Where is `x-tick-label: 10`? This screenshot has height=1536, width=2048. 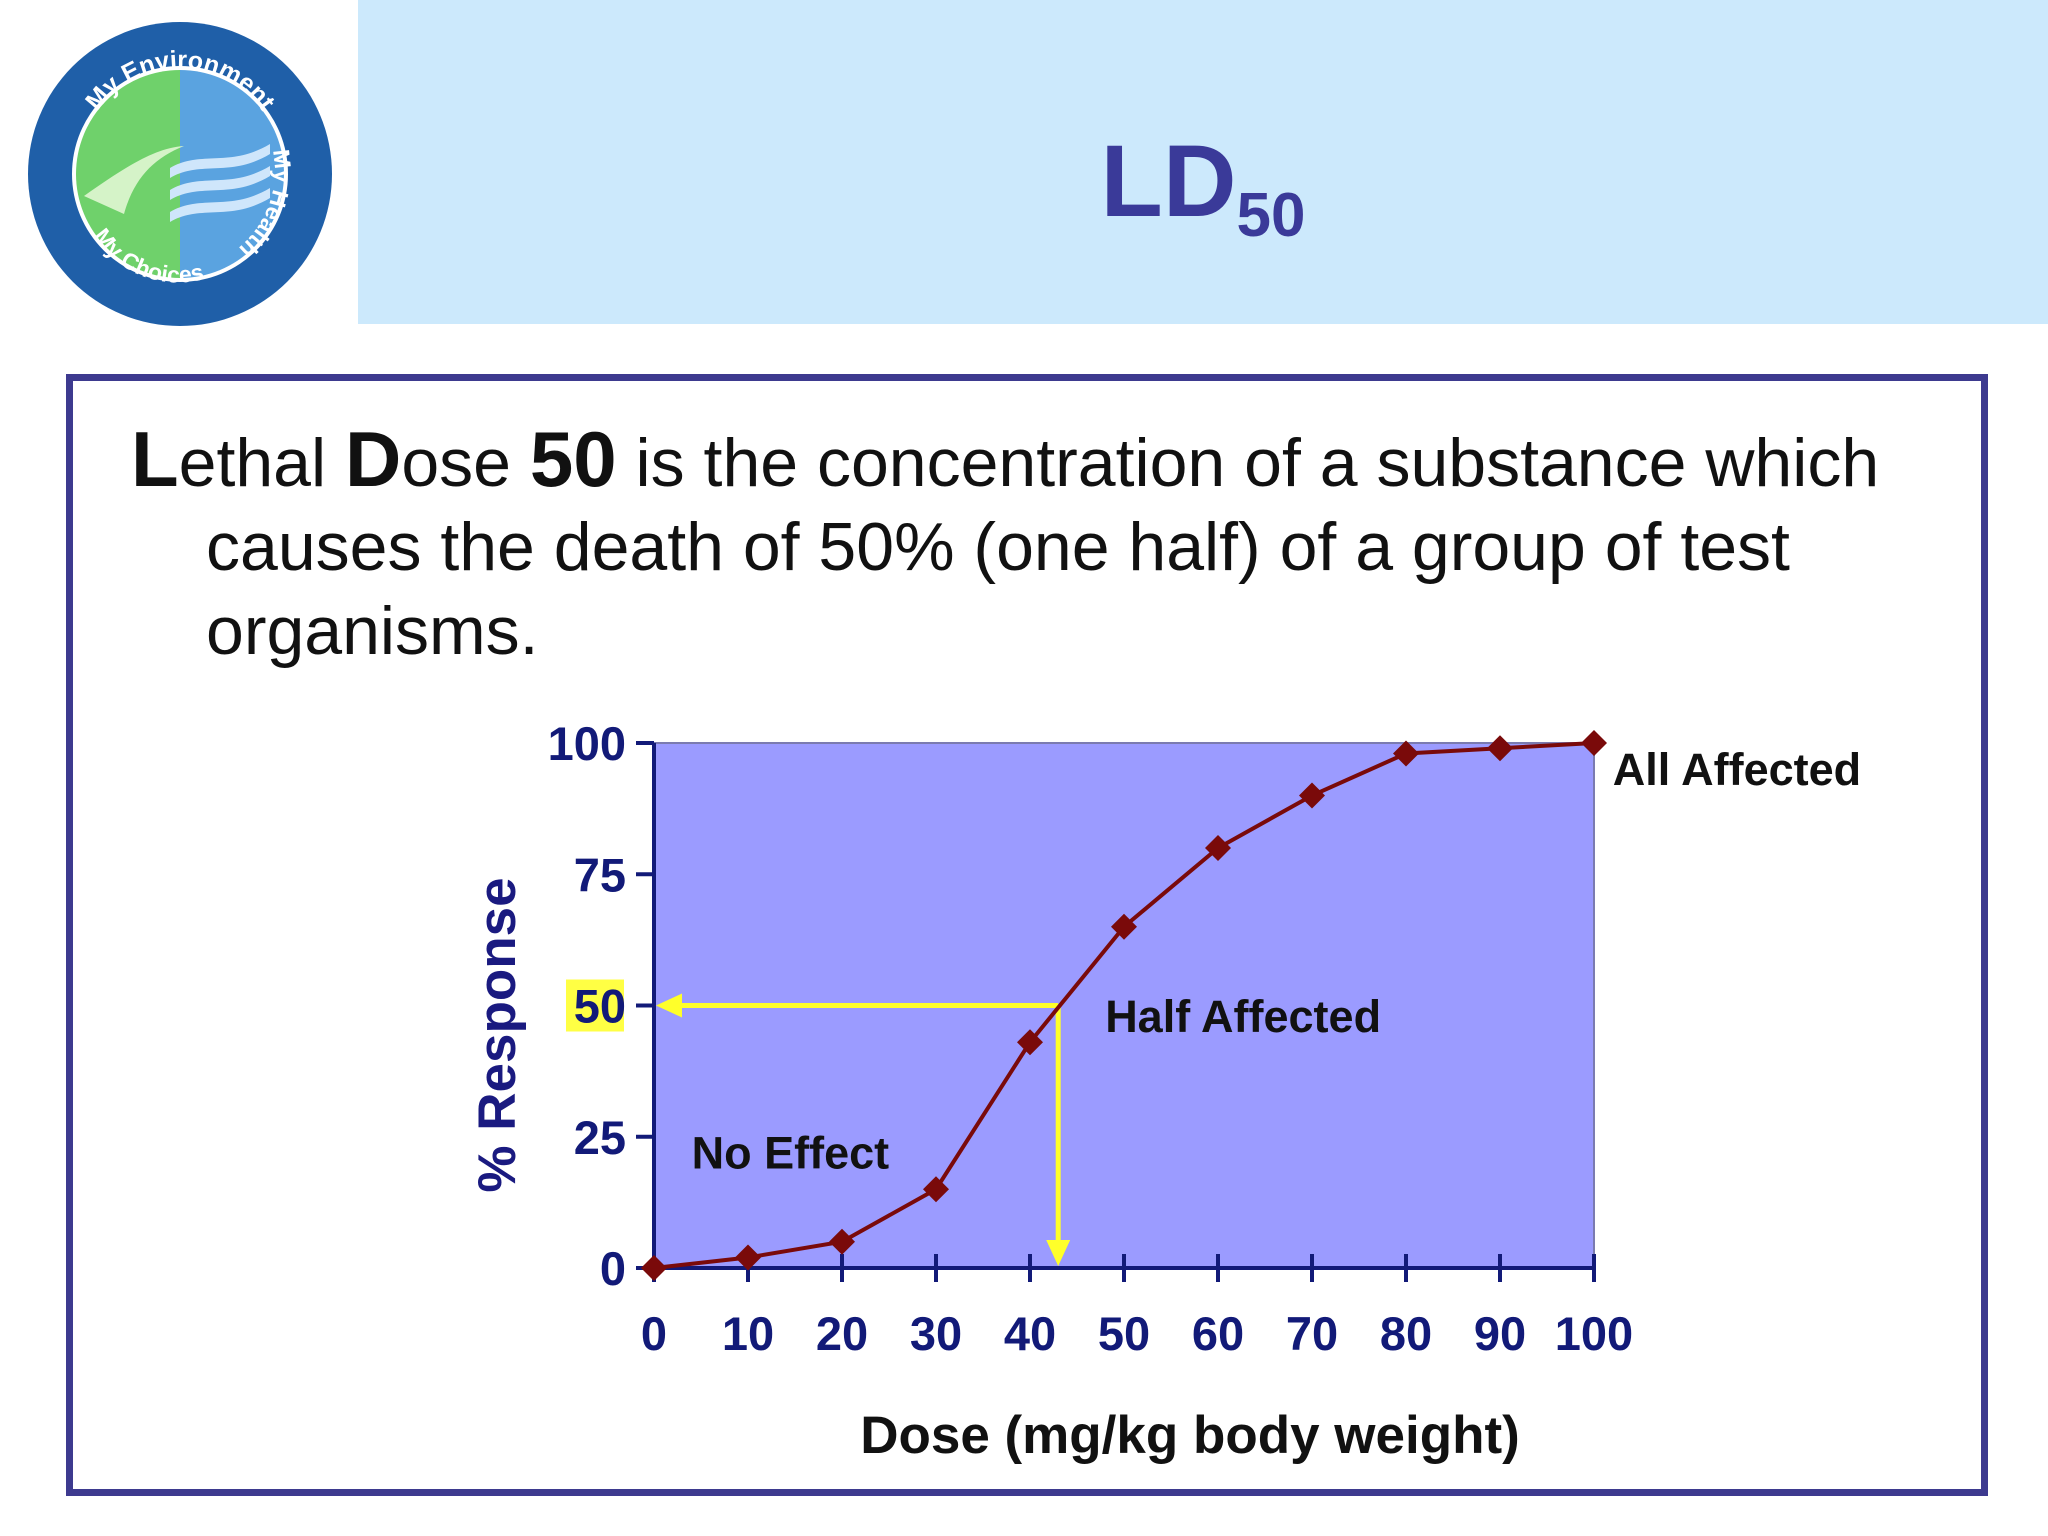 x-tick-label: 10 is located at coordinates (748, 1333).